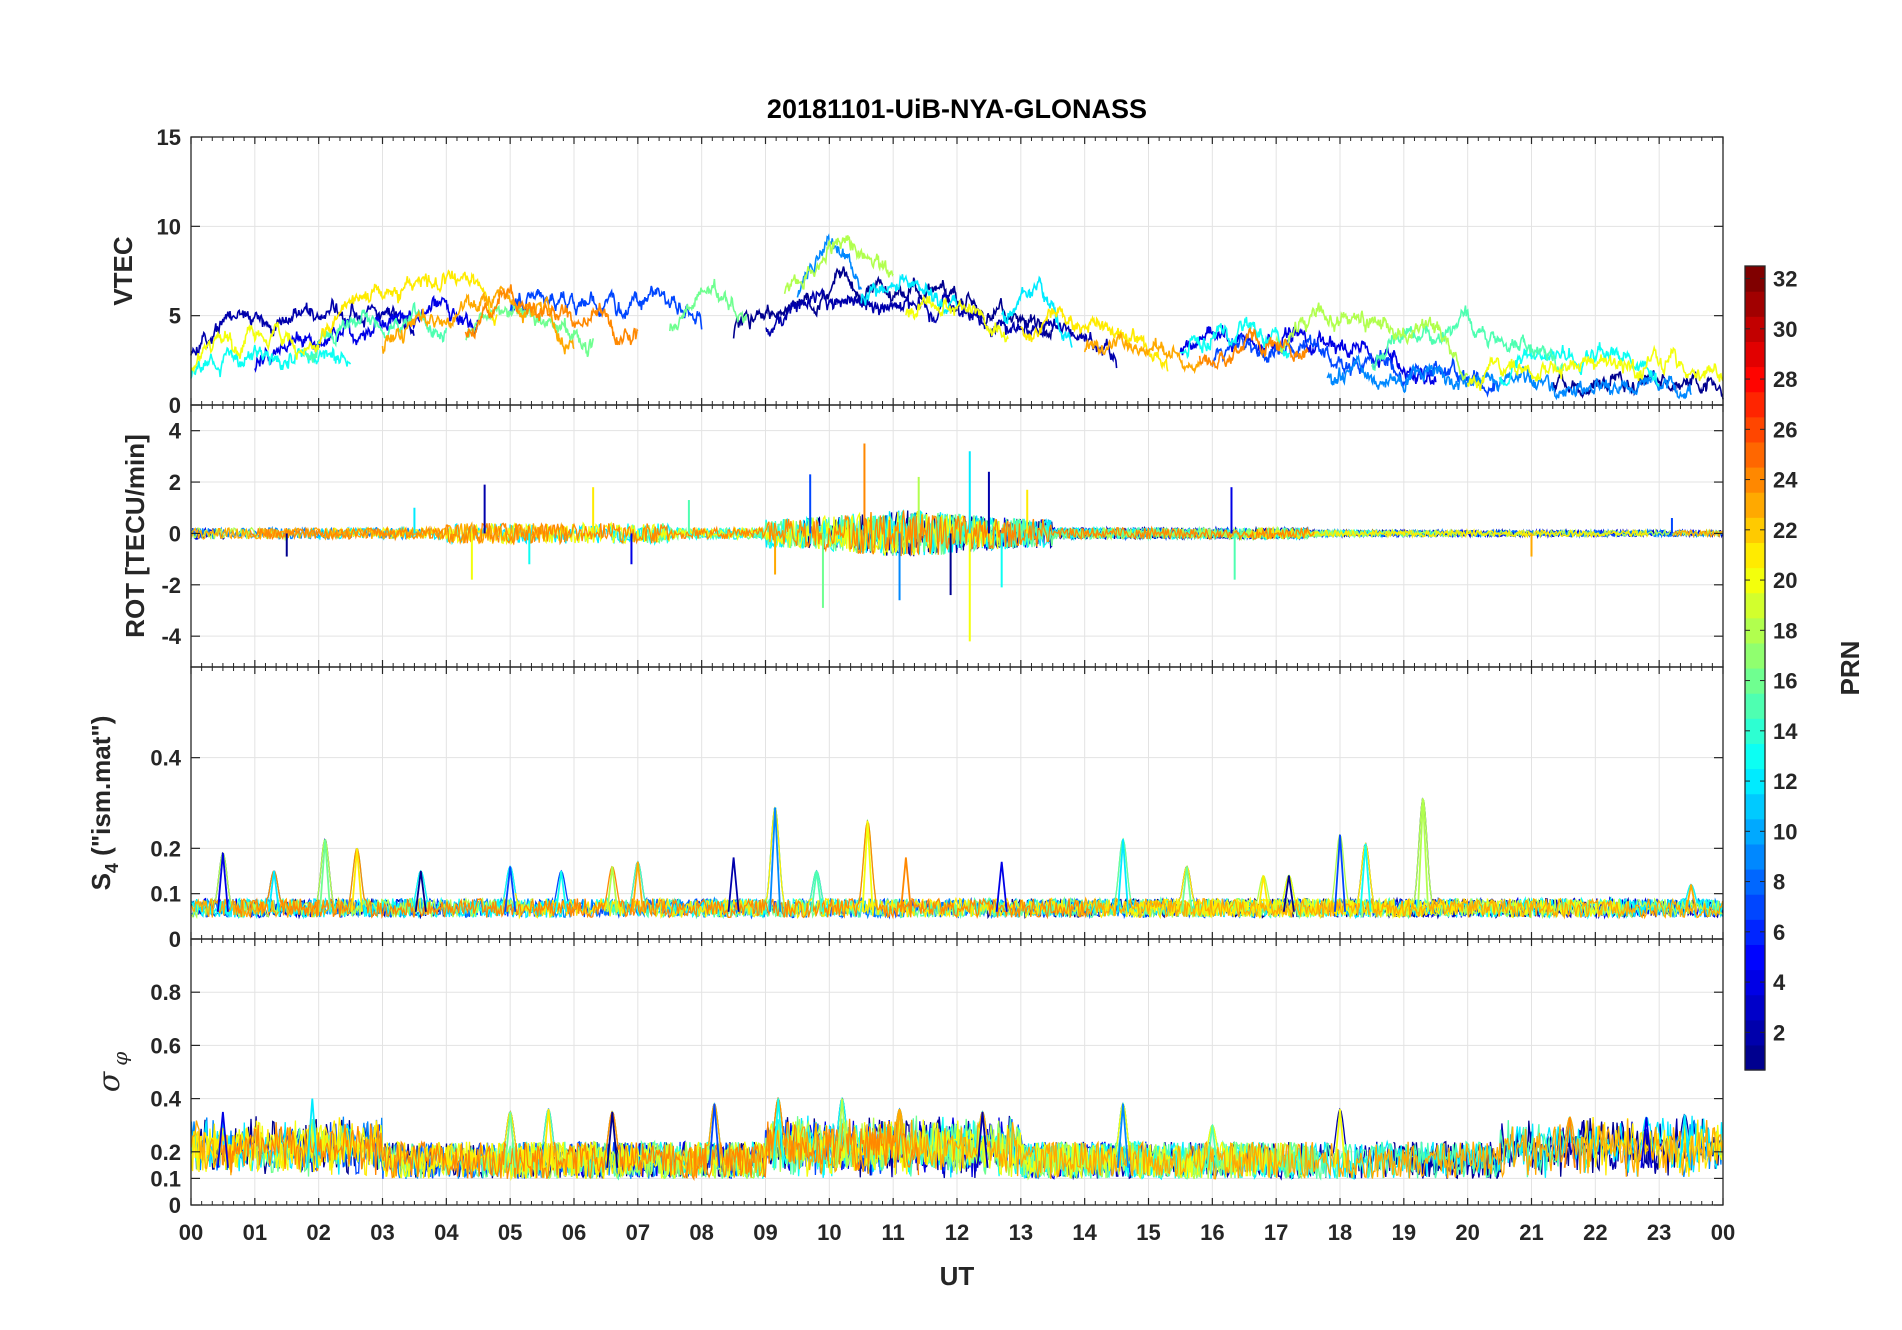 The height and width of the screenshot is (1330, 1902). Describe the element at coordinates (446, 1232) in the screenshot. I see `x-tick-label: 04` at that location.